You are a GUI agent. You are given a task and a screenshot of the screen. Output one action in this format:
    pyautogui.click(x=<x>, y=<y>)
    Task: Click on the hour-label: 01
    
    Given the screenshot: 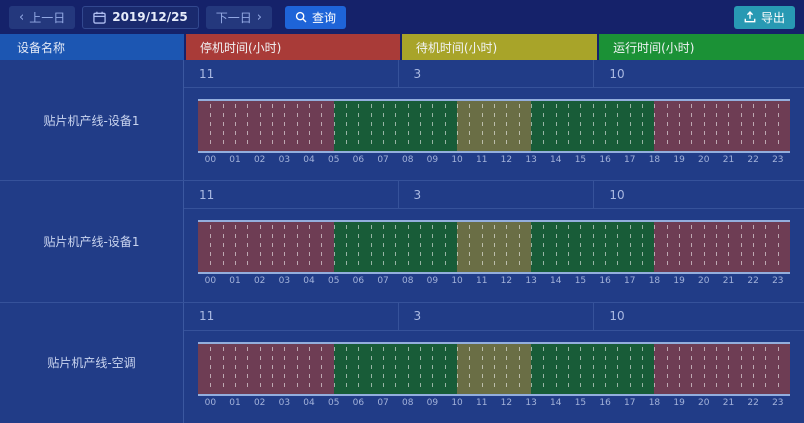 What is the action you would take?
    pyautogui.click(x=235, y=402)
    